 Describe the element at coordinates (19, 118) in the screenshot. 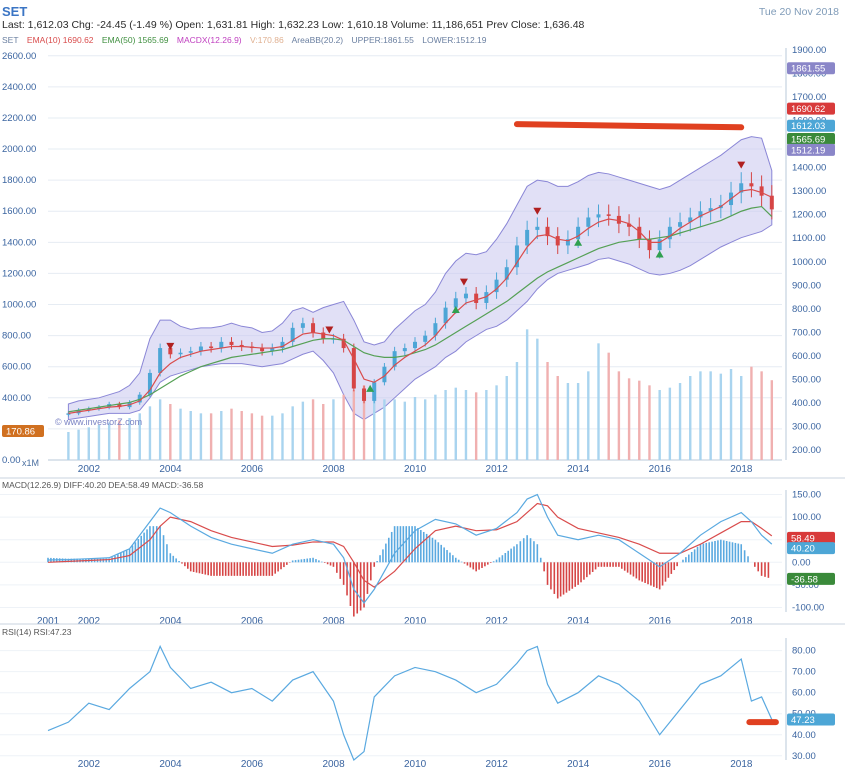

I see `price-tick-label: 2200.00` at that location.